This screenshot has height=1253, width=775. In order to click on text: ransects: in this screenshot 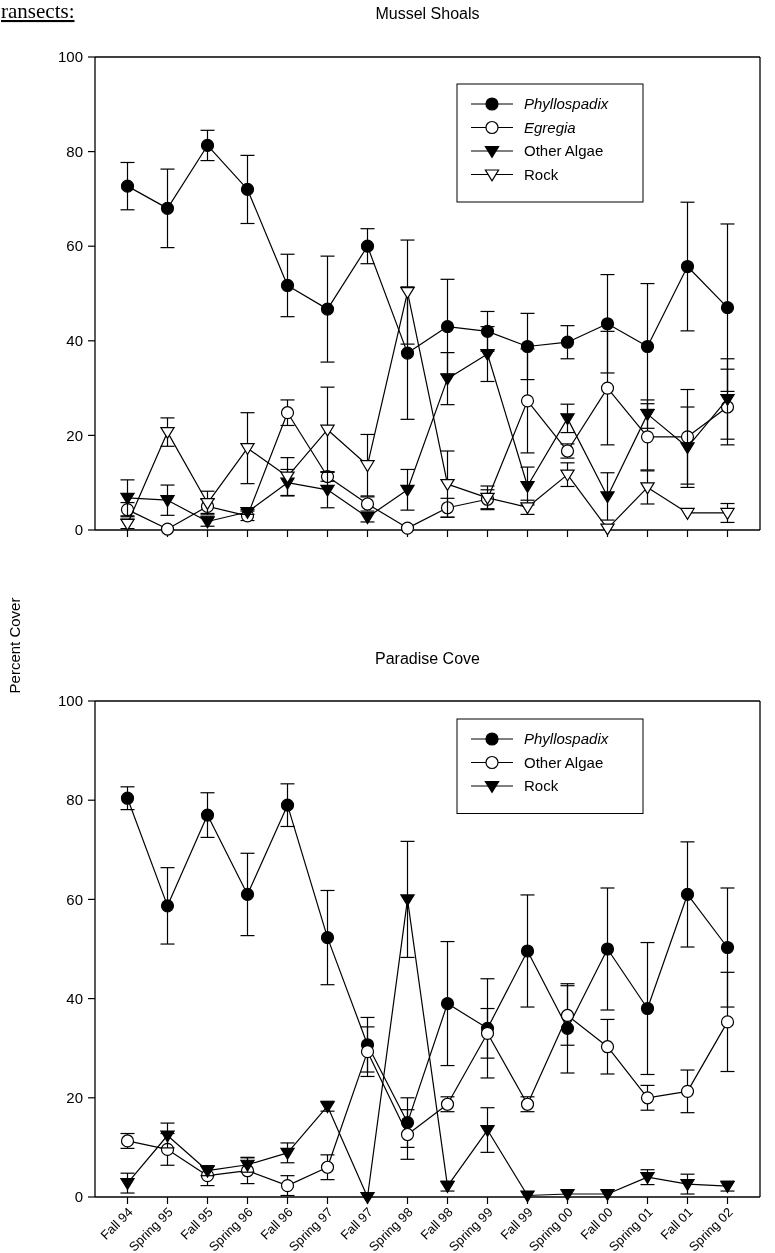, I will do `click(38, 11)`.